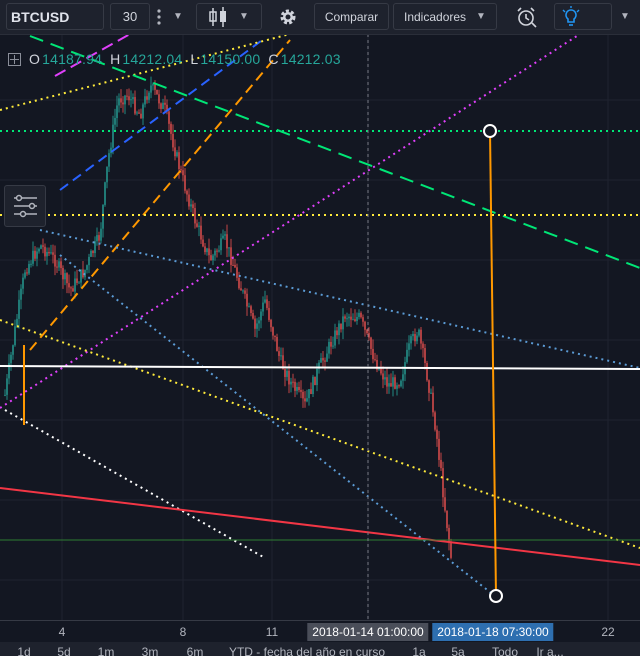 This screenshot has height=656, width=640. I want to click on trendline-blue-dashed, so click(162, 114).